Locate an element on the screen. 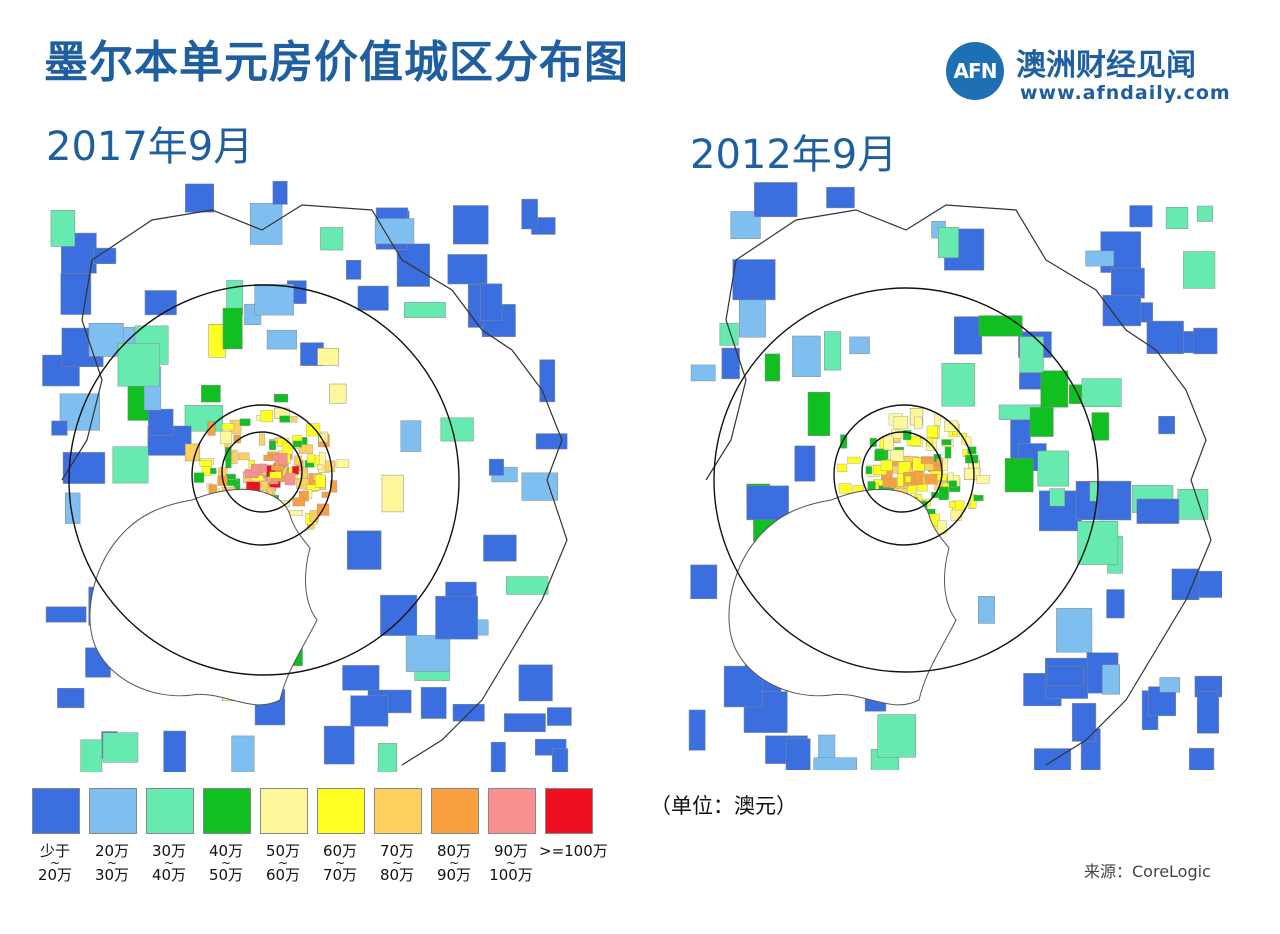 The image size is (1280, 934). port-phillip-bay is located at coordinates (842, 597).